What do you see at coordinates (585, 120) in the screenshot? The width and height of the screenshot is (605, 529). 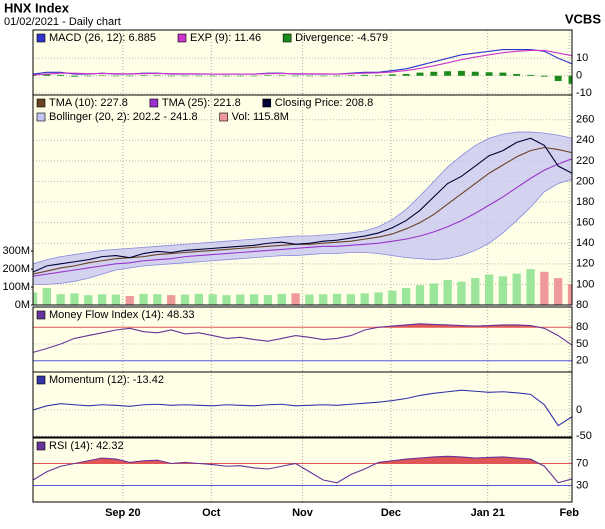 I see `y-tick-label: 260` at bounding box center [585, 120].